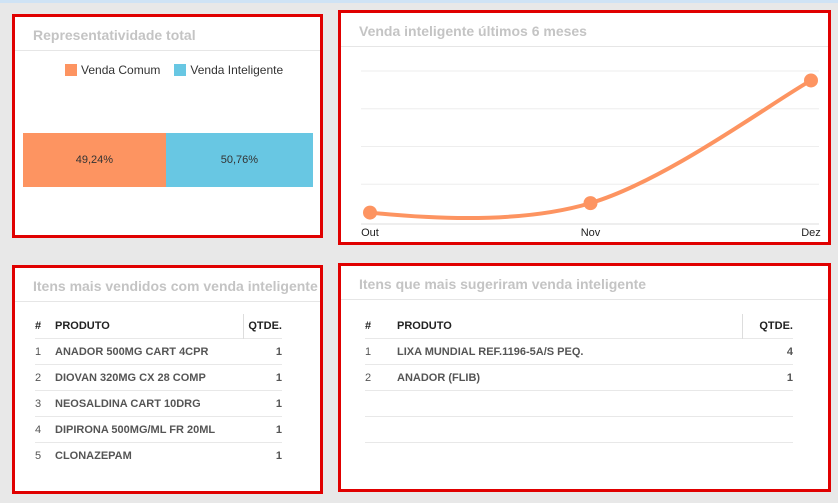  Describe the element at coordinates (370, 212) in the screenshot. I see `data-point-out` at that location.